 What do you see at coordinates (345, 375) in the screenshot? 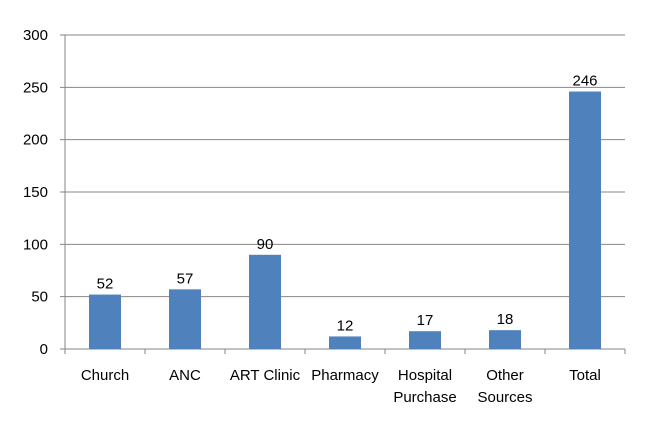
I see `x-tick-label: Pharmacy` at bounding box center [345, 375].